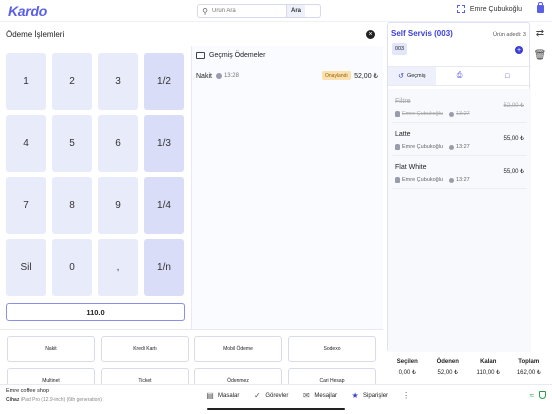  What do you see at coordinates (72, 81) in the screenshot?
I see `keypad-key: 2` at bounding box center [72, 81].